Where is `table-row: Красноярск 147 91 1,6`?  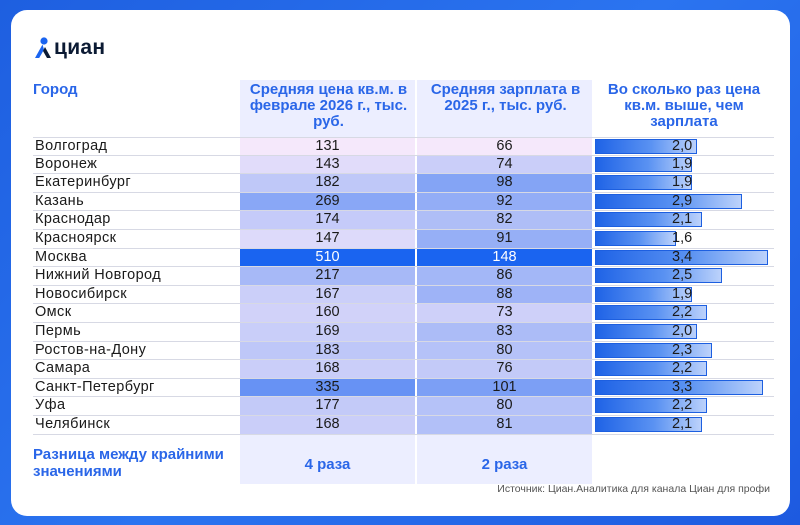 table-row: Красноярск 147 91 1,6 is located at coordinates (403, 239).